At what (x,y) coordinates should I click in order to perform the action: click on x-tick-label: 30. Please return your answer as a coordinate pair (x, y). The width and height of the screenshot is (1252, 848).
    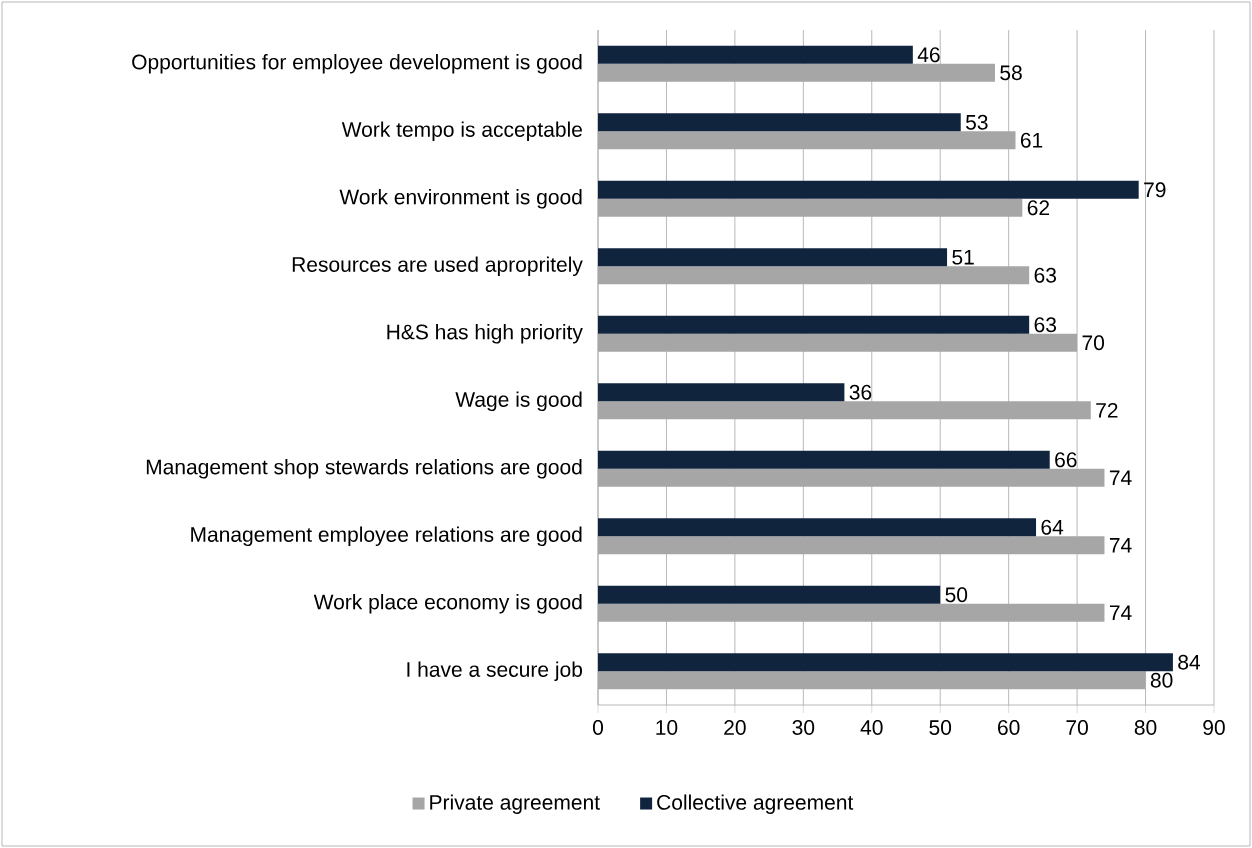
    Looking at the image, I should click on (803, 727).